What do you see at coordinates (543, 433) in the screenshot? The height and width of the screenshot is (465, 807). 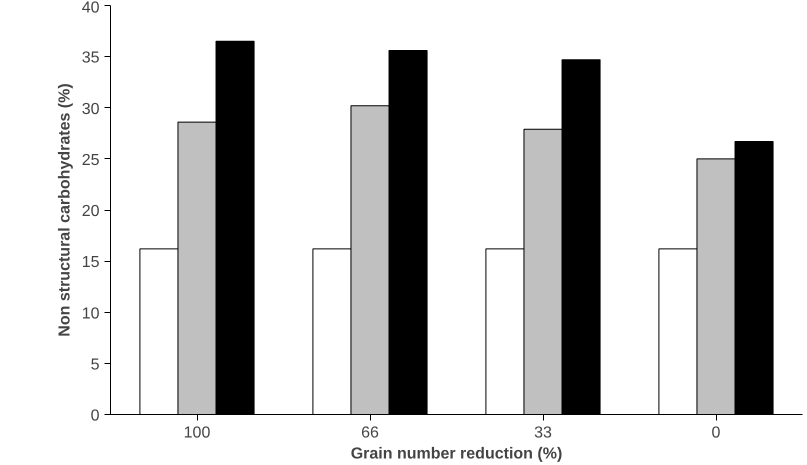 I see `x-tick-label: 33` at bounding box center [543, 433].